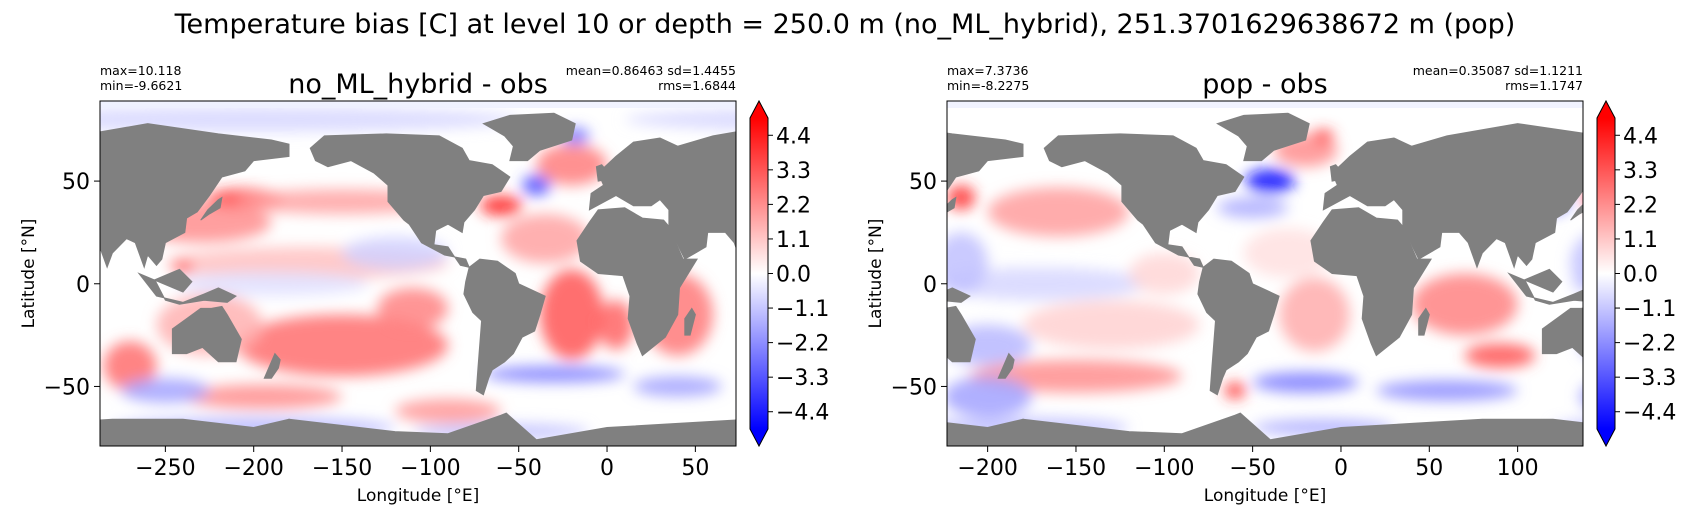  What do you see at coordinates (1649, 344) in the screenshot?
I see `colorbar-tick-label: −2.2` at bounding box center [1649, 344].